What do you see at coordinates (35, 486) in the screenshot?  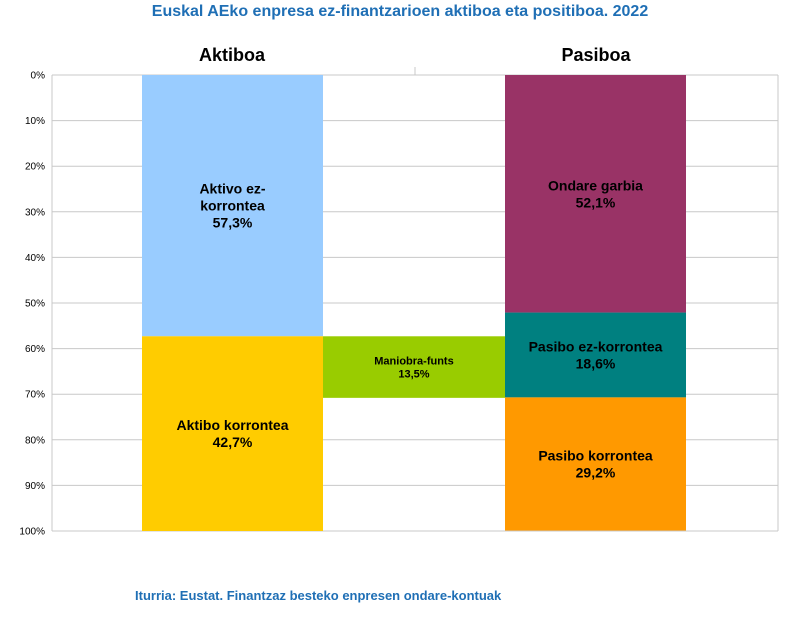 I see `y-tick-label: 90%` at bounding box center [35, 486].